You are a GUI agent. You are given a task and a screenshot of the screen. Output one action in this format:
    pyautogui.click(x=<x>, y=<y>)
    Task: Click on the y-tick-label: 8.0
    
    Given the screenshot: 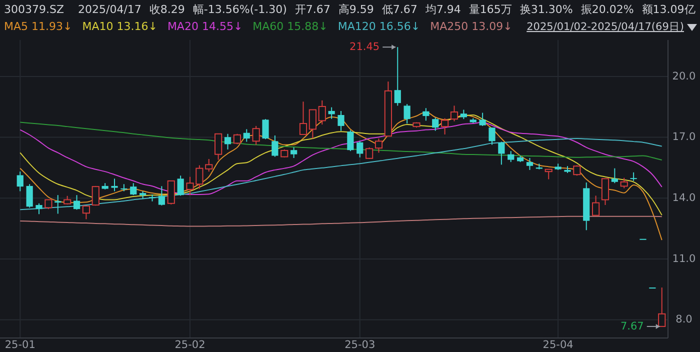 What is the action you would take?
    pyautogui.click(x=684, y=320)
    